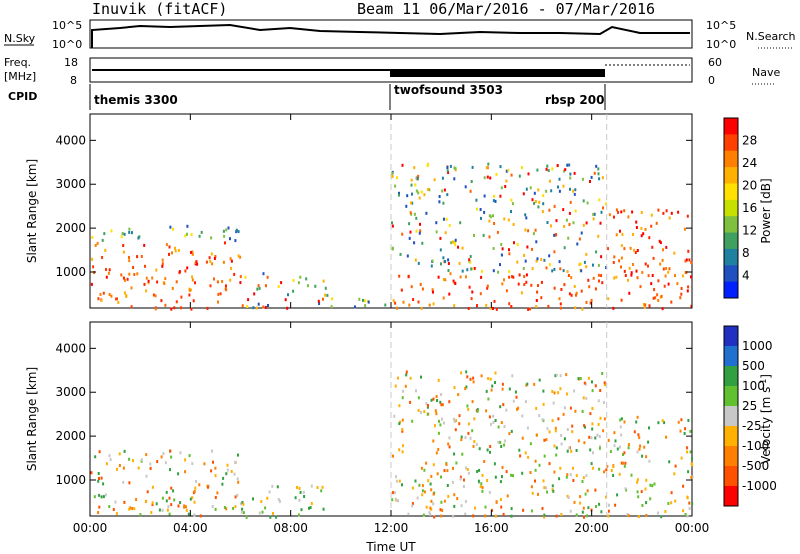  I want to click on freq-dense-block, so click(497, 73).